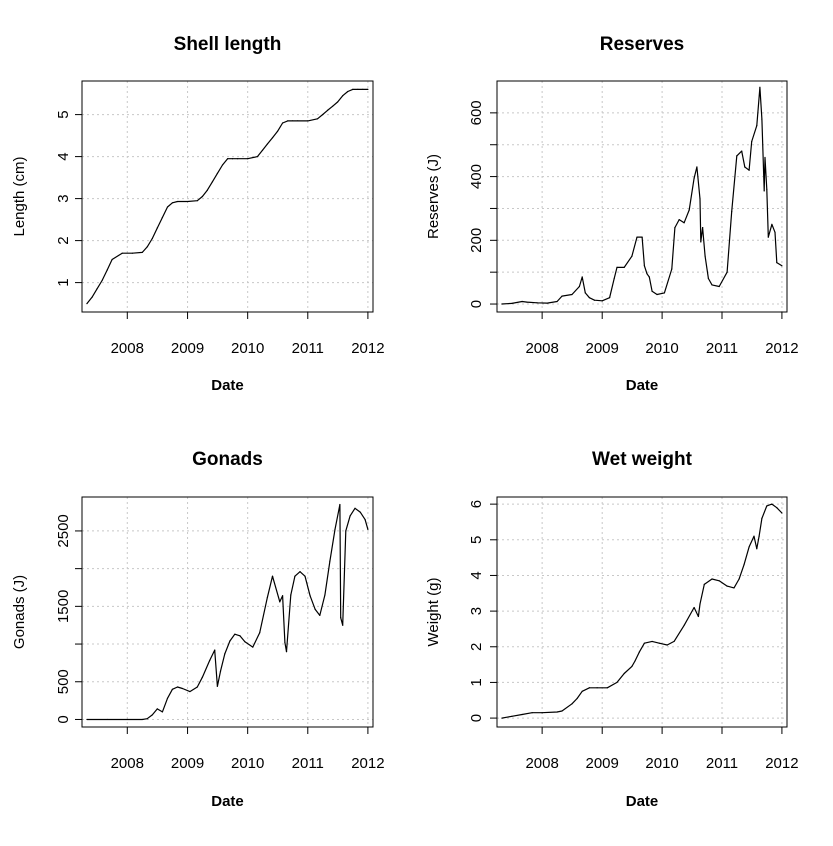 Image resolution: width=833 pixels, height=846 pixels. Describe the element at coordinates (781, 763) in the screenshot. I see `x-tick-label: 2012` at that location.